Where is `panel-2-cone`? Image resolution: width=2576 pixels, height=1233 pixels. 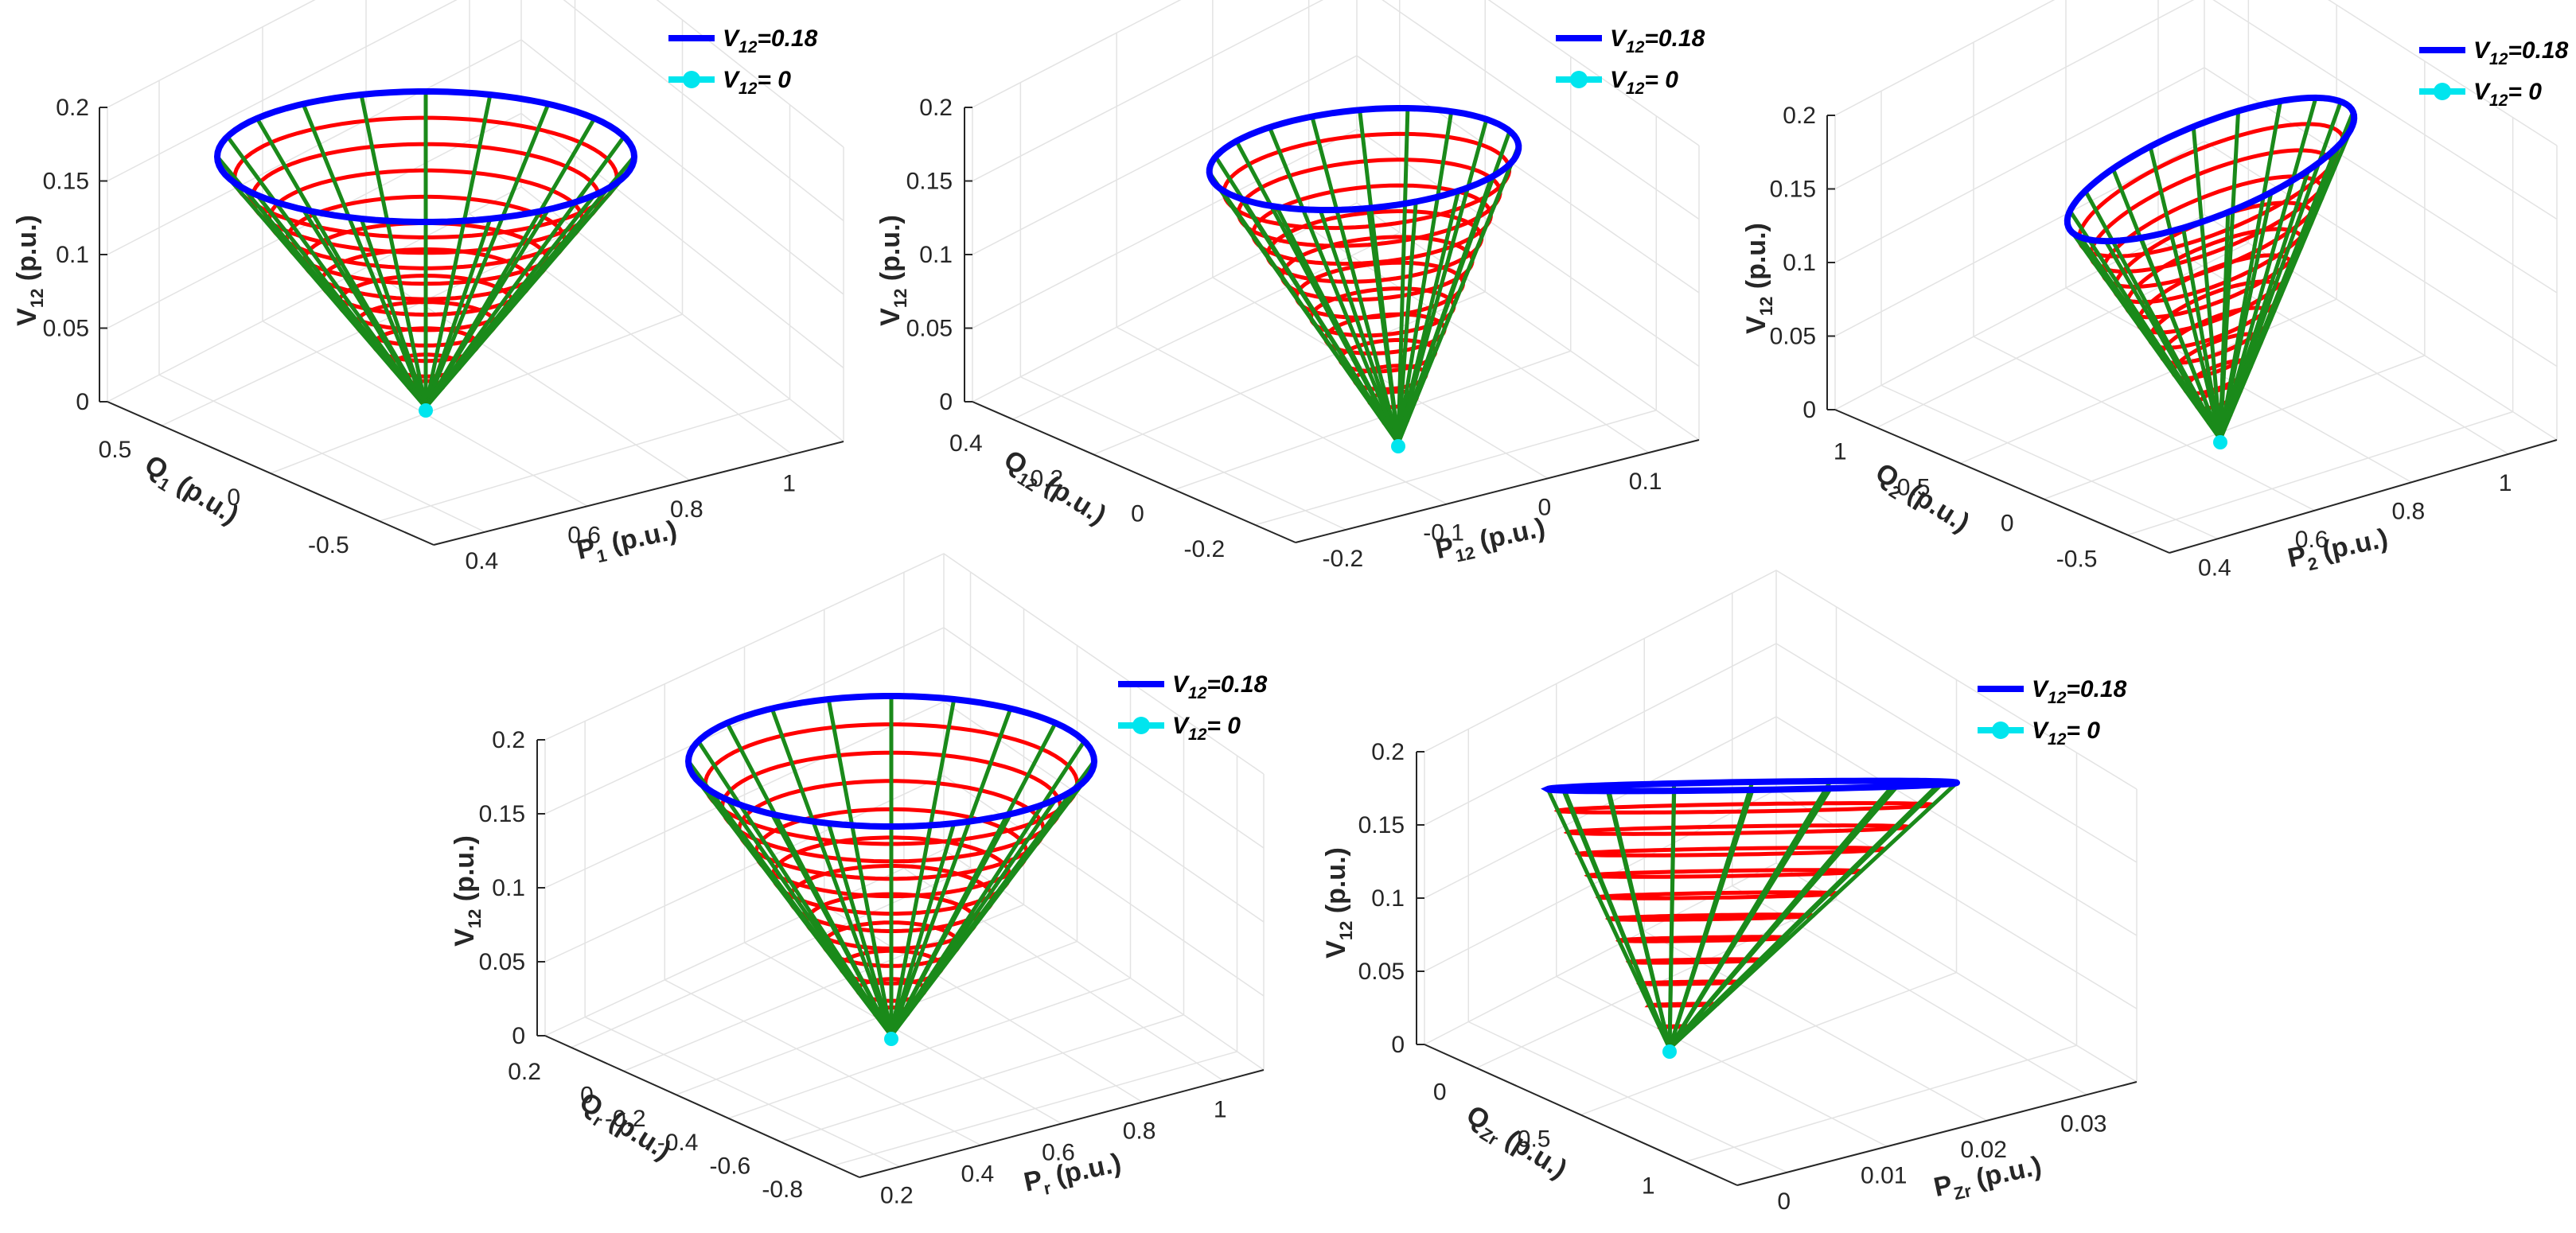 panel-2-cone is located at coordinates (1364, 279).